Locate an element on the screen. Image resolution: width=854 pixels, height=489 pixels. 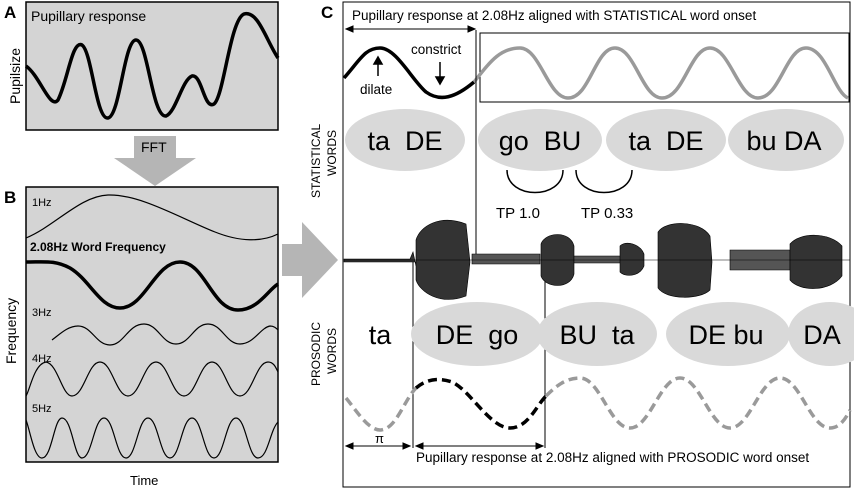
transfer-arrow is located at coordinates (310, 260).